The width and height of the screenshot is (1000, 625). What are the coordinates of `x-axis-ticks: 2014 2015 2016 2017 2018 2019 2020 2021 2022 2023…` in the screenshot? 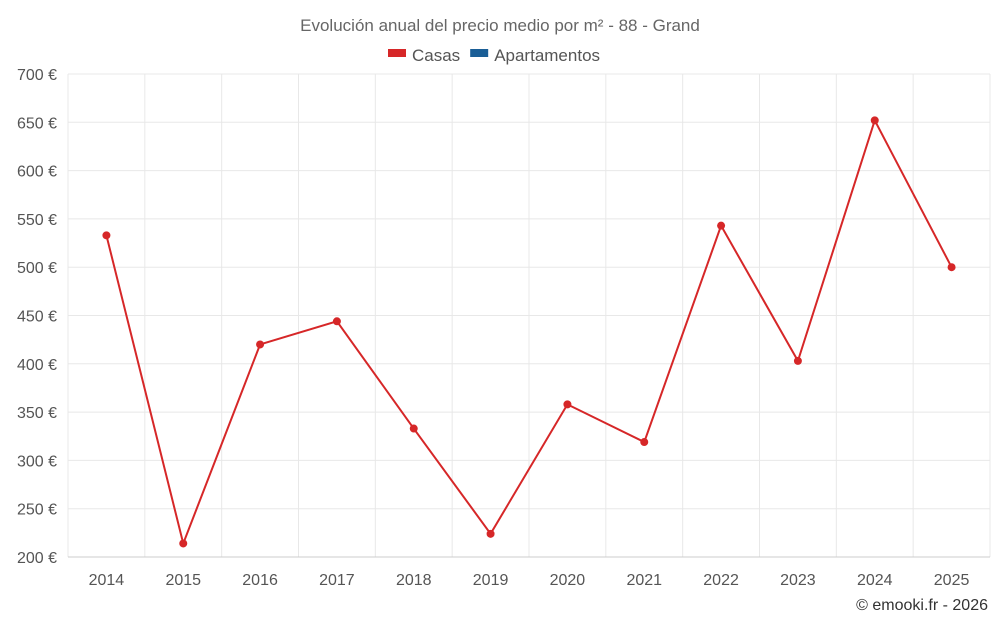 It's located at (529, 580).